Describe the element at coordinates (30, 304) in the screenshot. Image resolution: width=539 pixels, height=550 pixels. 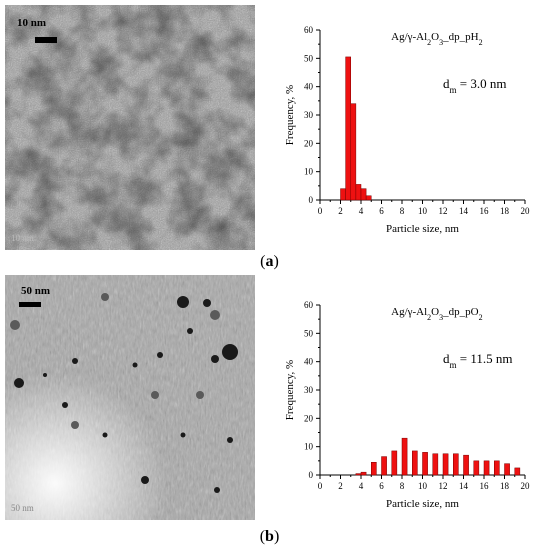
I see `scale-bar-b` at that location.